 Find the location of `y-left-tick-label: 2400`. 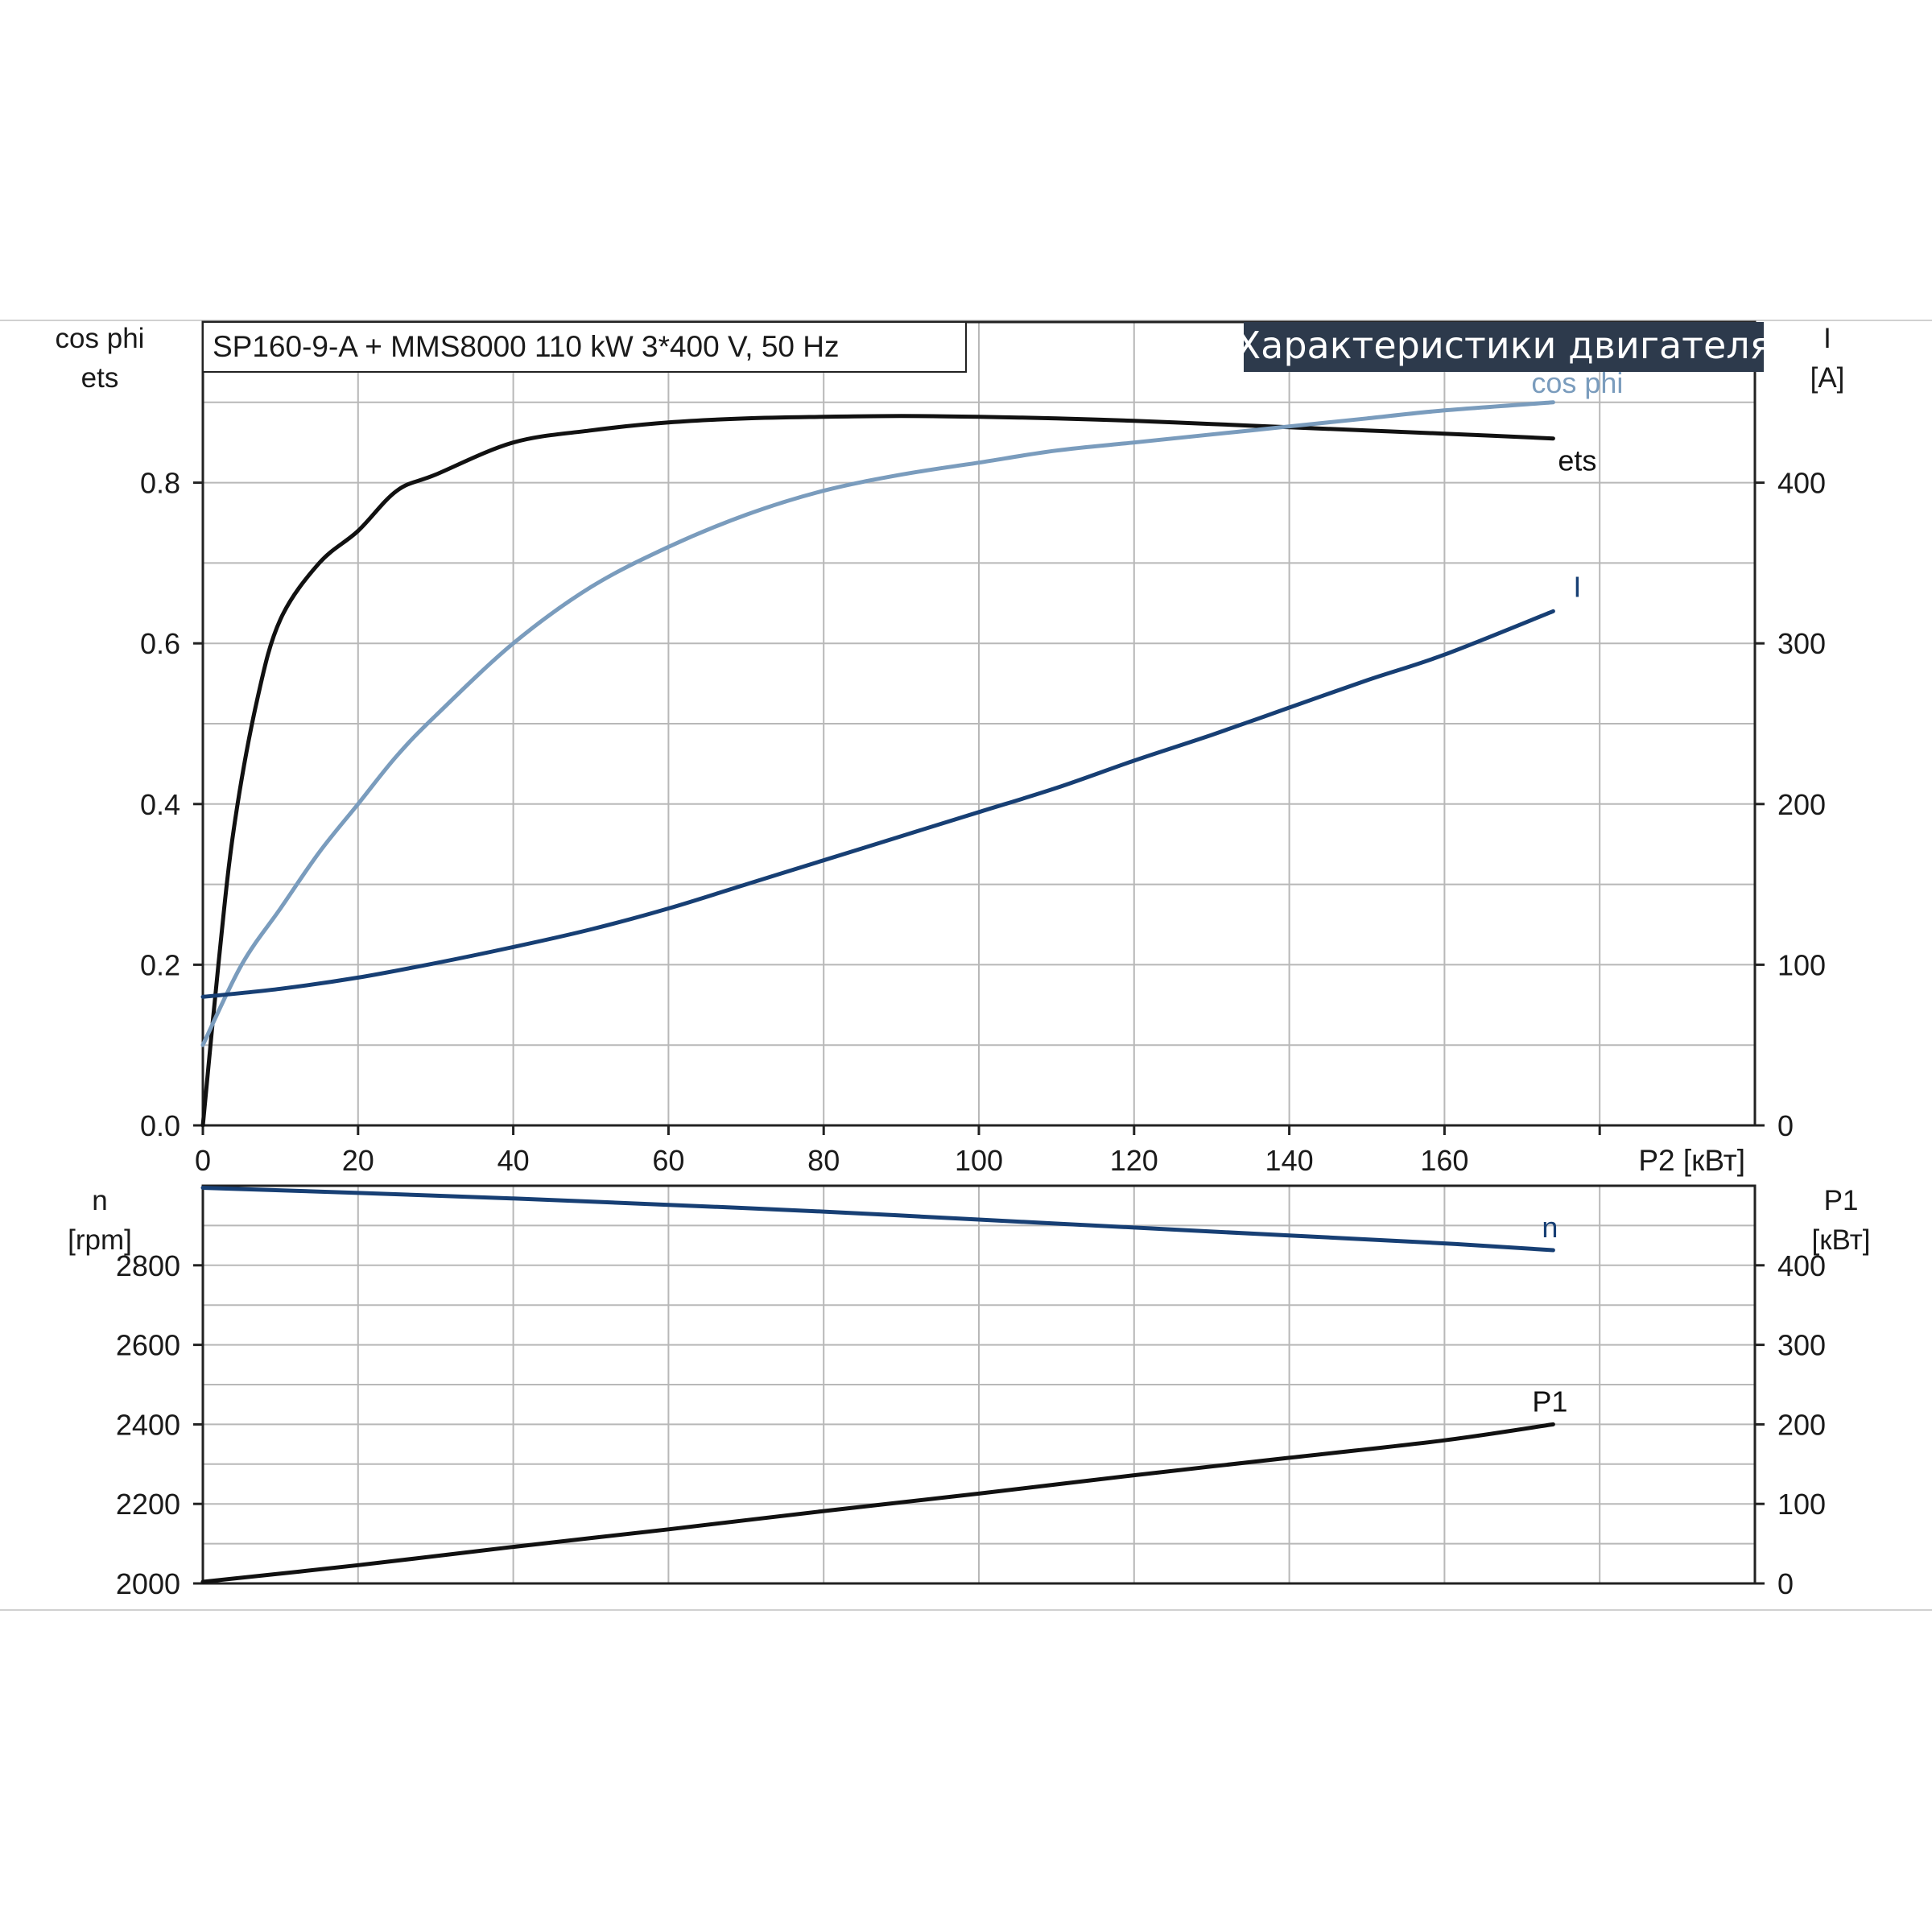

y-left-tick-label: 2400 is located at coordinates (148, 1424).